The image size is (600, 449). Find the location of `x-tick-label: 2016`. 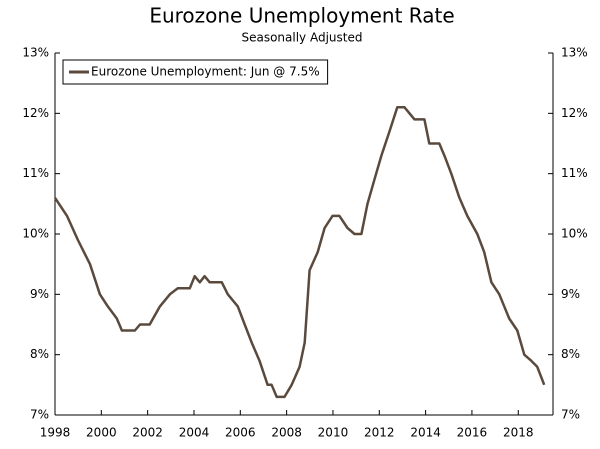

x-tick-label: 2016 is located at coordinates (472, 433).